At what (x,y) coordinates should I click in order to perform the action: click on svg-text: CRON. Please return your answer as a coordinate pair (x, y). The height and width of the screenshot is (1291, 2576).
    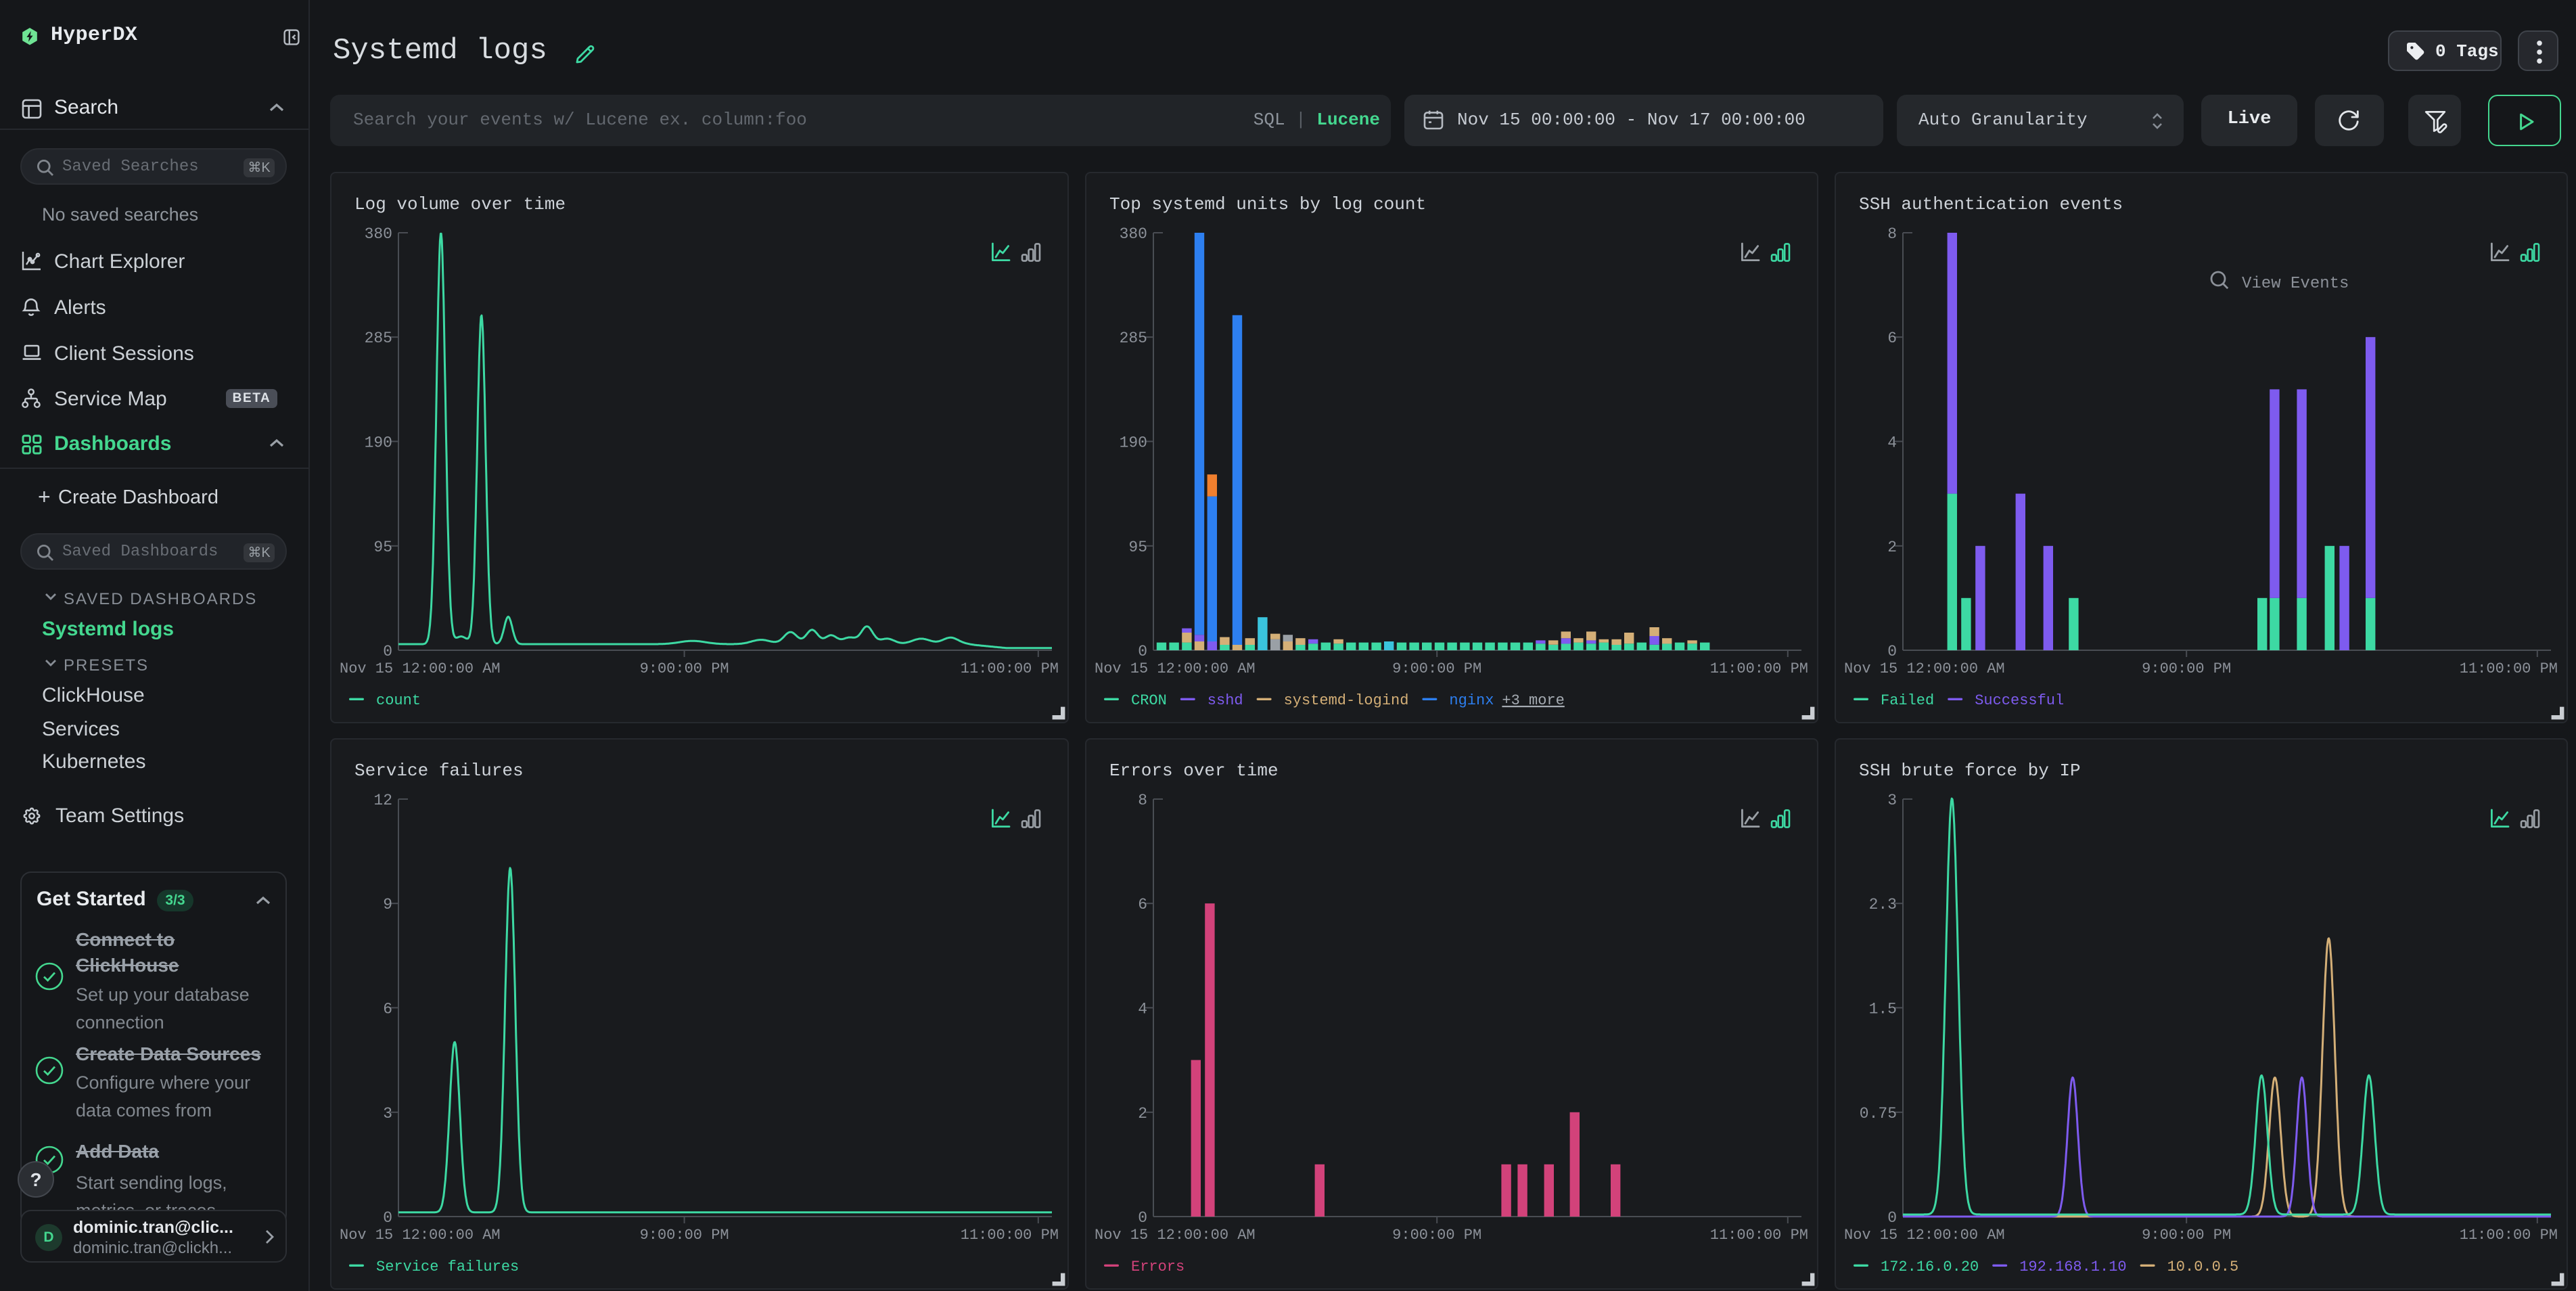
    Looking at the image, I should click on (1149, 701).